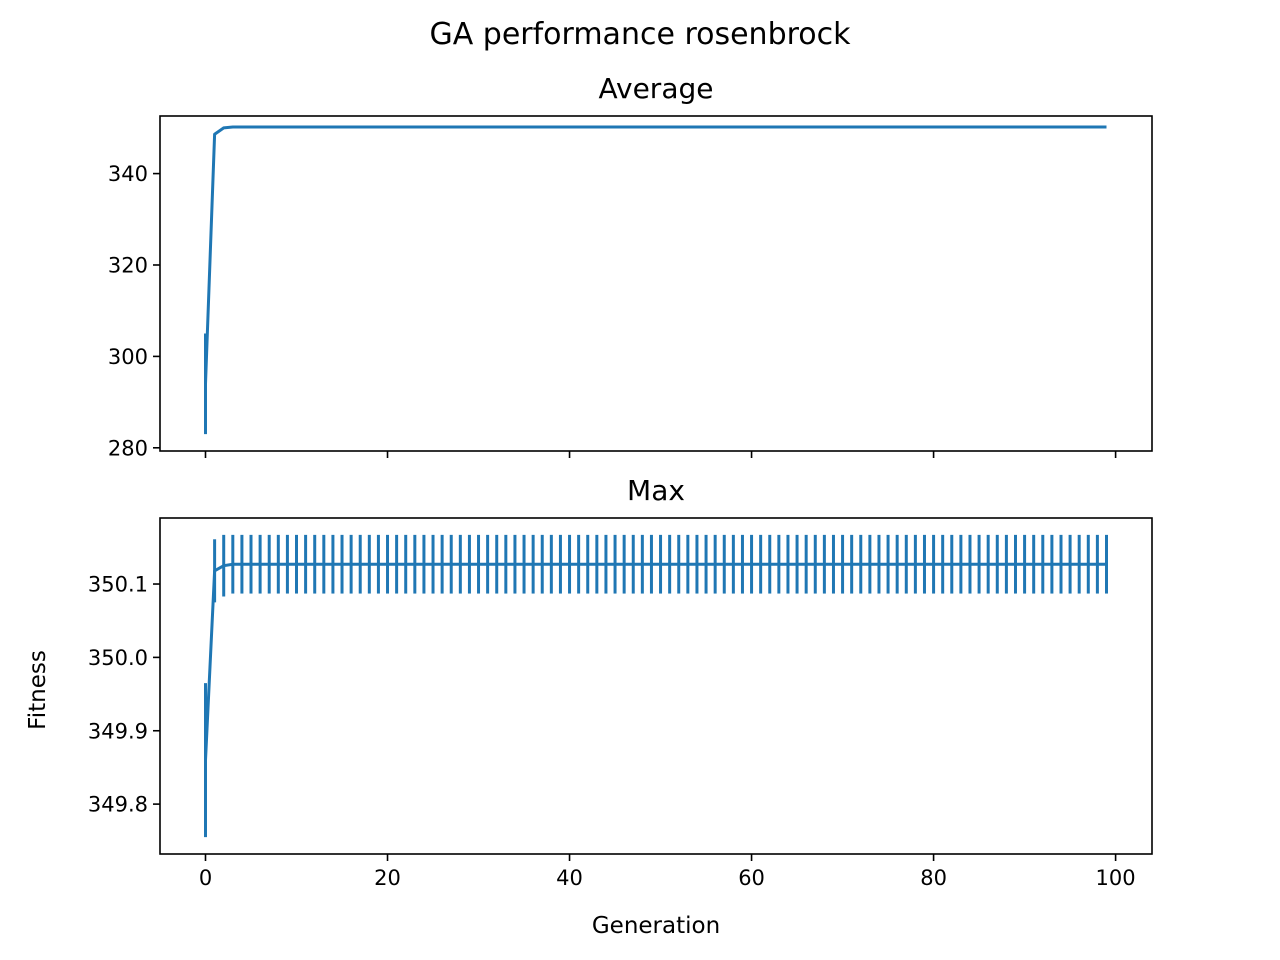 Image resolution: width=1280 pixels, height=960 pixels. What do you see at coordinates (387, 878) in the screenshot?
I see `x-tick-label: 20` at bounding box center [387, 878].